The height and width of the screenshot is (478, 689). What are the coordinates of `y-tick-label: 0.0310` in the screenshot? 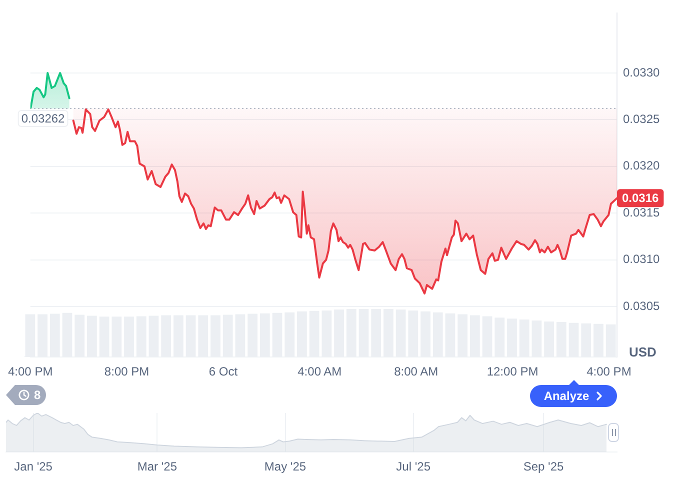 It's located at (641, 259).